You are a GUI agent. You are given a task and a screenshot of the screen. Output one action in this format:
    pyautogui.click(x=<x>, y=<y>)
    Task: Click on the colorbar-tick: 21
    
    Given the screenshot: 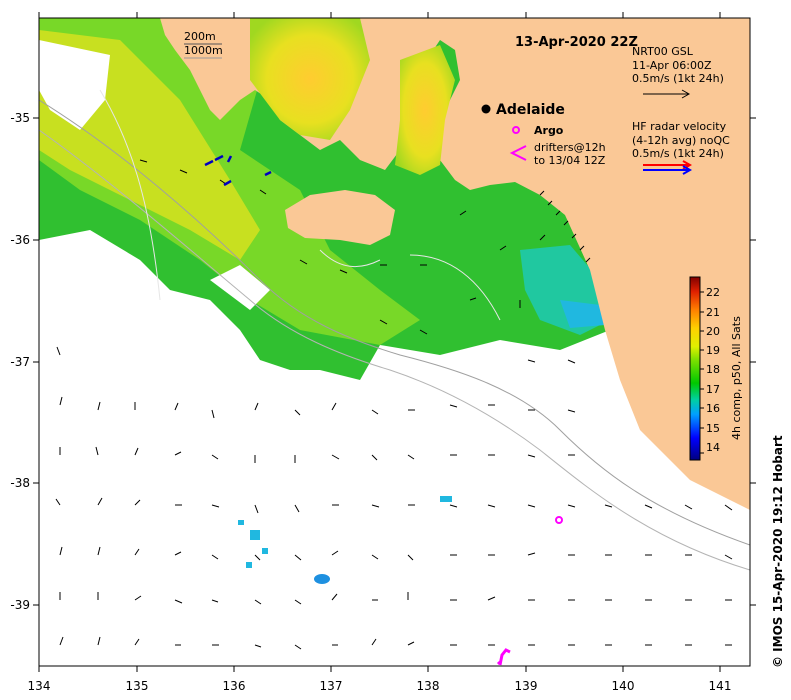 What is the action you would take?
    pyautogui.click(x=713, y=312)
    